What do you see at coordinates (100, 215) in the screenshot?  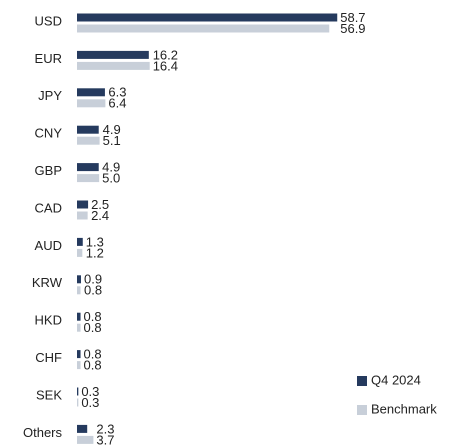 I see `value-label: 2.4` at bounding box center [100, 215].